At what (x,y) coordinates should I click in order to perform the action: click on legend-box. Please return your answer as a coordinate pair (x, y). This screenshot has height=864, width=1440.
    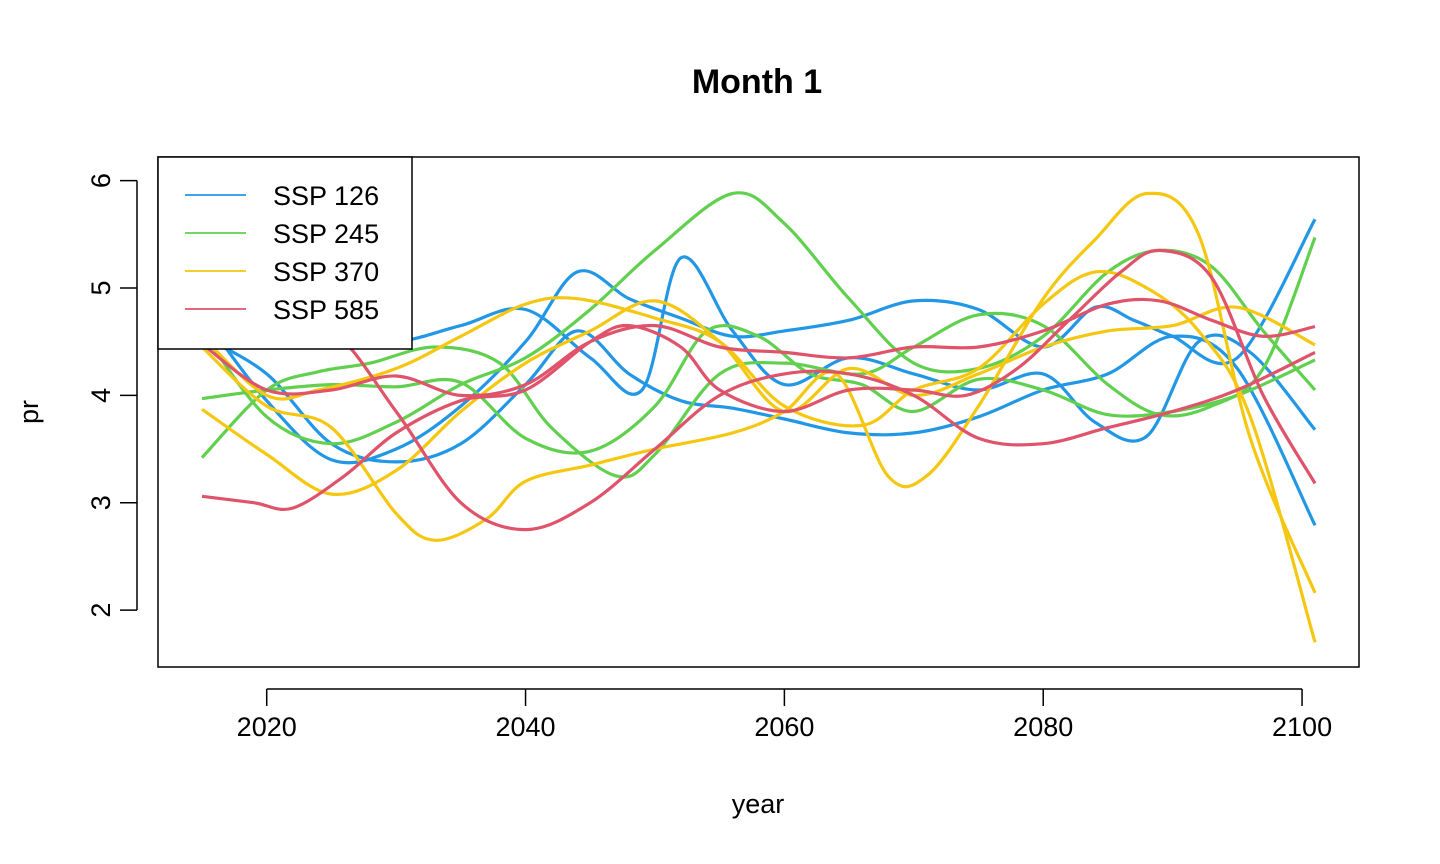
    Looking at the image, I should click on (285, 253).